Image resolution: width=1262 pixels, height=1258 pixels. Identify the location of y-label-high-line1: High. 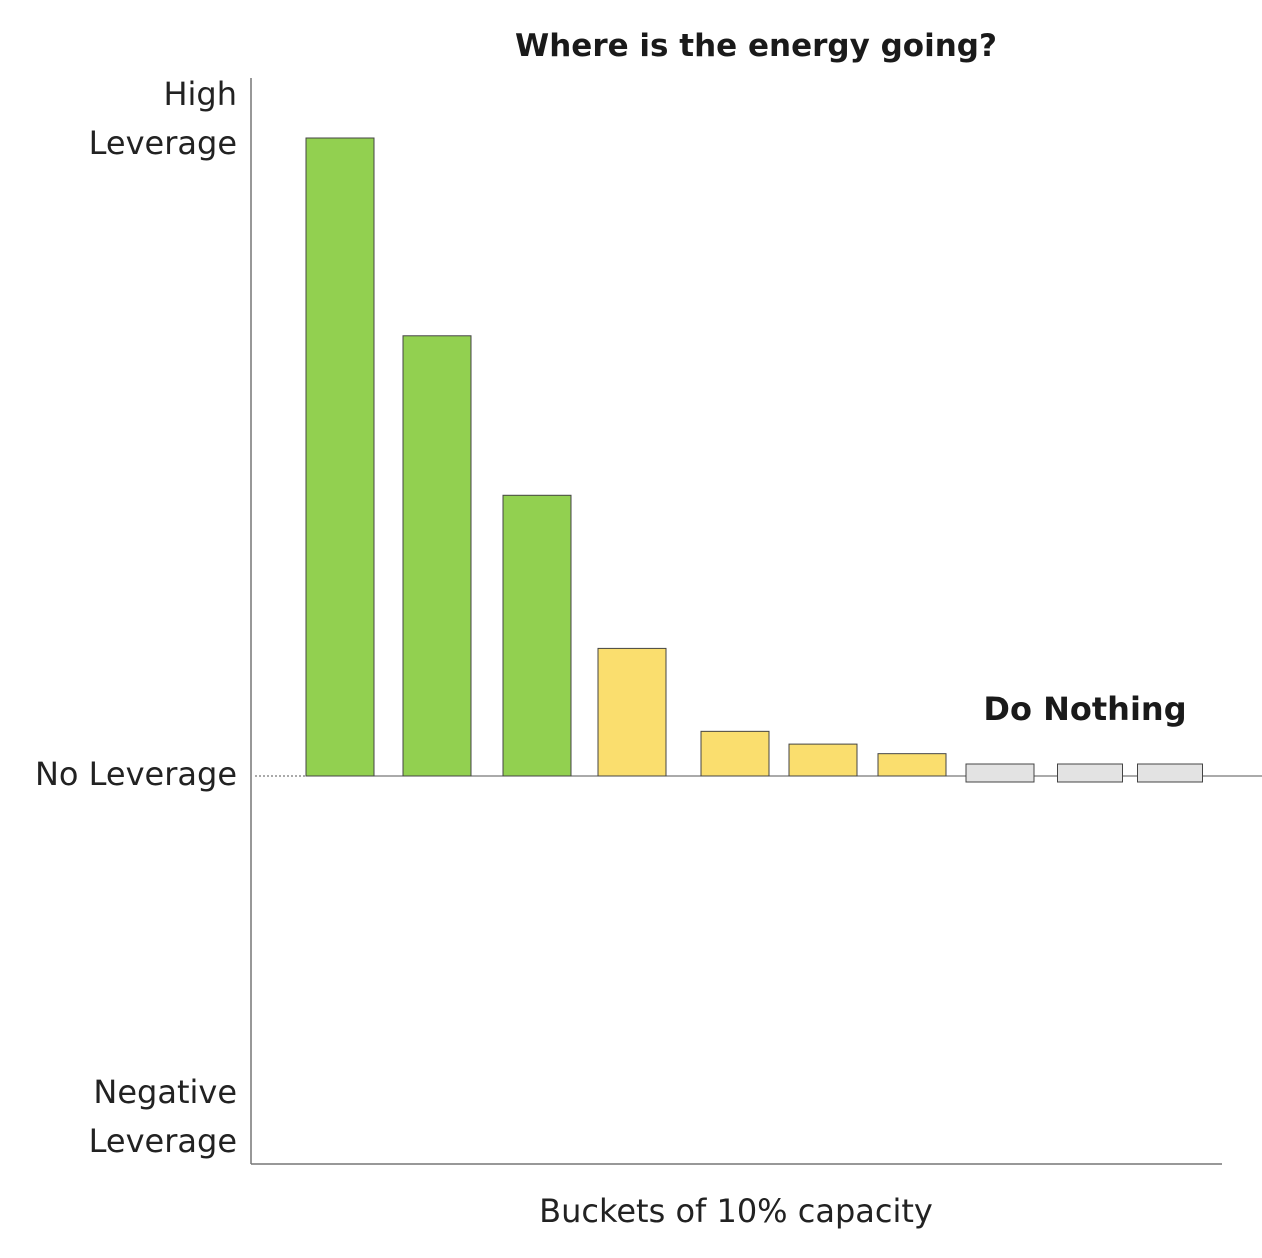
(200, 94).